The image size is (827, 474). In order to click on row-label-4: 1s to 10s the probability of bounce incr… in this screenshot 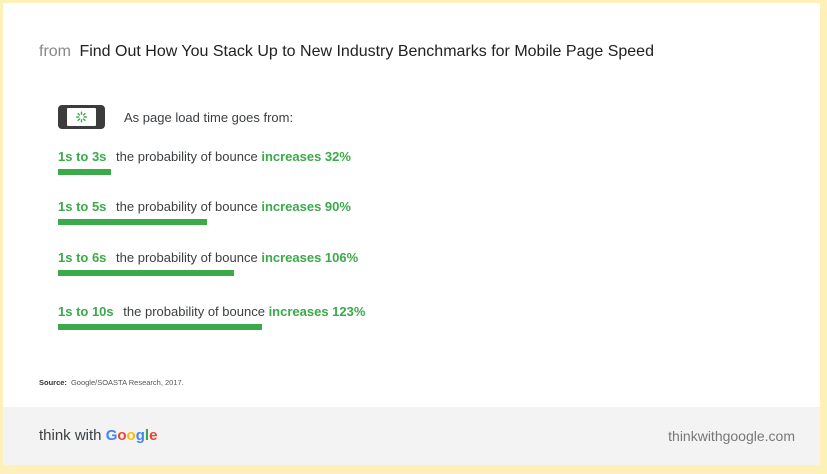, I will do `click(211, 311)`.